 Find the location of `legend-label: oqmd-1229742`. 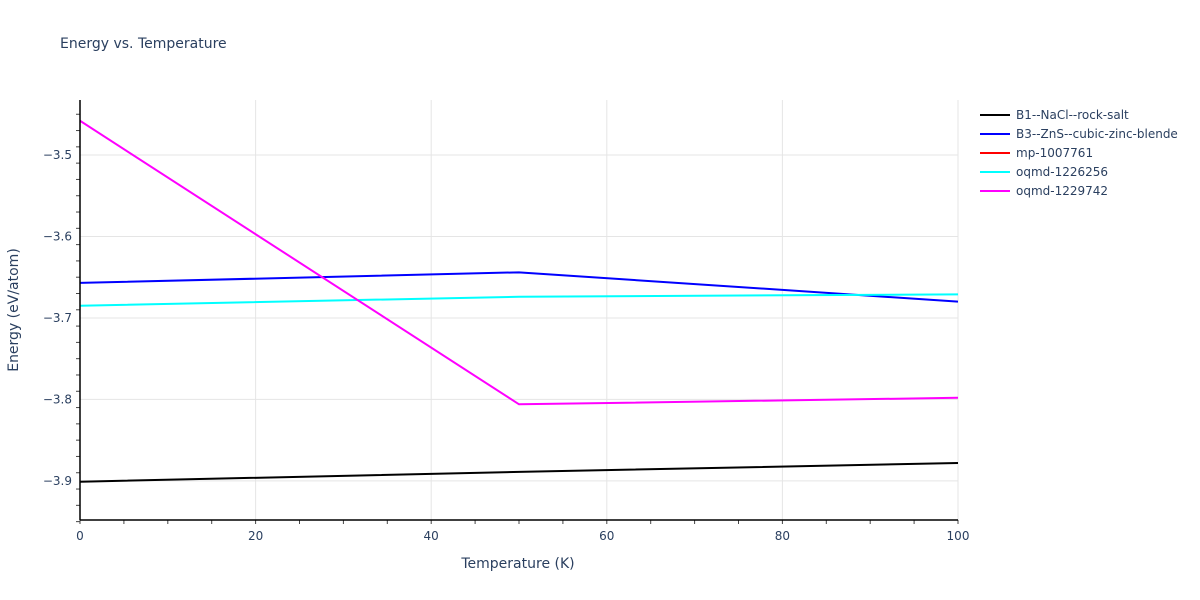

legend-label: oqmd-1229742 is located at coordinates (1062, 190).